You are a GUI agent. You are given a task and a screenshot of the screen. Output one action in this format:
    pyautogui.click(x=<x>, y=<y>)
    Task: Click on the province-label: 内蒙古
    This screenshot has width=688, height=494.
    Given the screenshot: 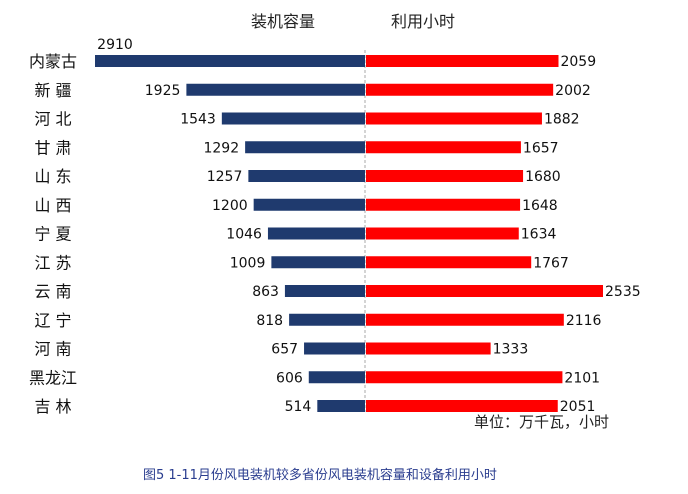 What is the action you would take?
    pyautogui.click(x=53, y=61)
    